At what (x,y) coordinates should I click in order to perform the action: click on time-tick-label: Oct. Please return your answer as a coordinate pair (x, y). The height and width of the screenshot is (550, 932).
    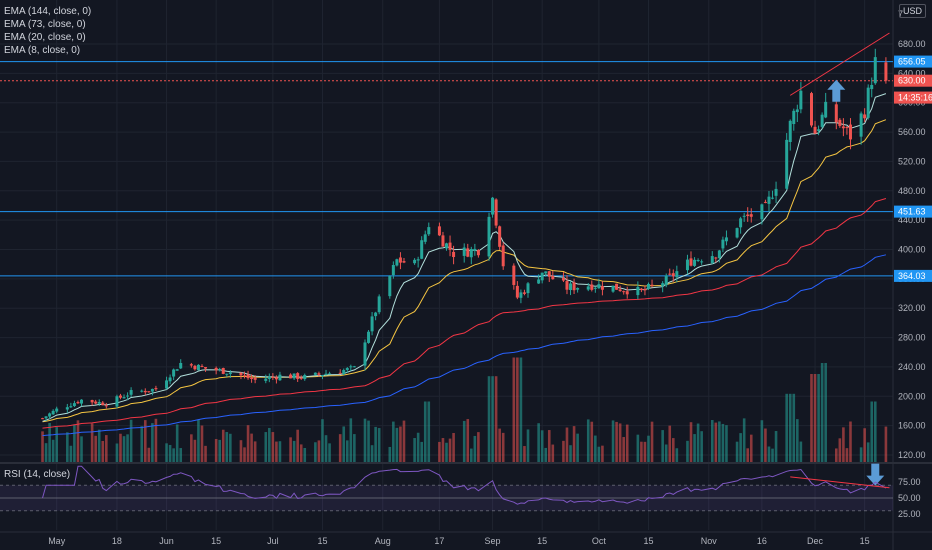
    Looking at the image, I should click on (599, 541).